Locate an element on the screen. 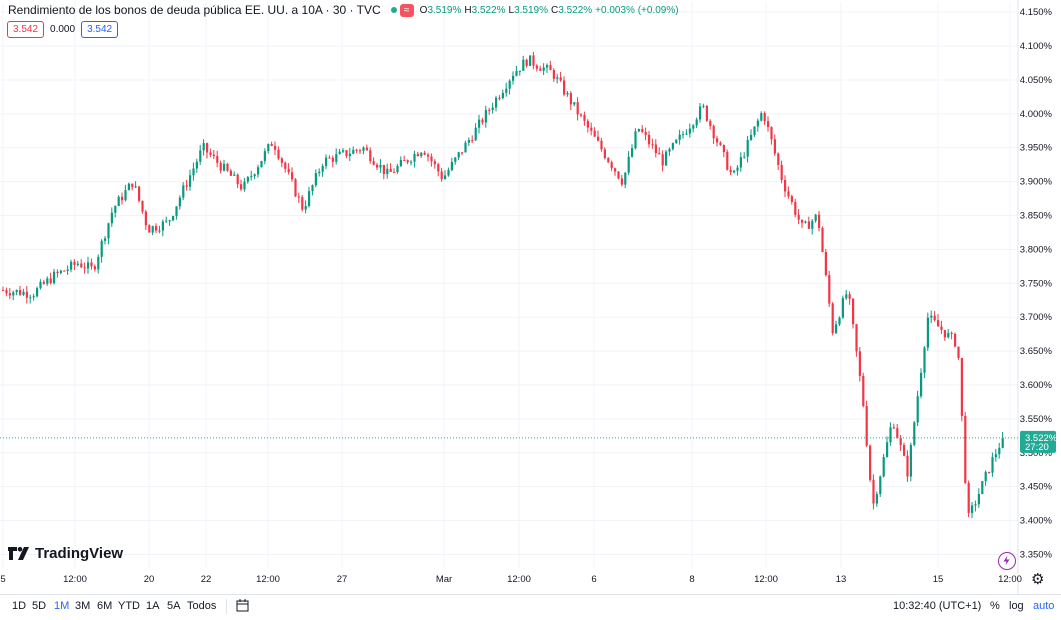 Image resolution: width=1061 pixels, height=620 pixels. gear-icon: ⚙ is located at coordinates (1038, 579).